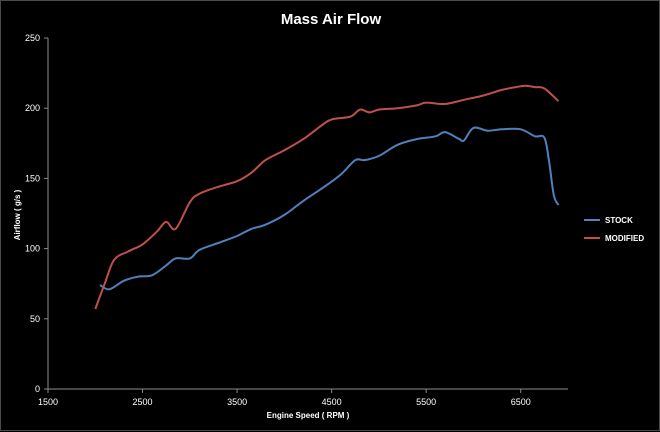  I want to click on y-tick-label: 150, so click(32, 178).